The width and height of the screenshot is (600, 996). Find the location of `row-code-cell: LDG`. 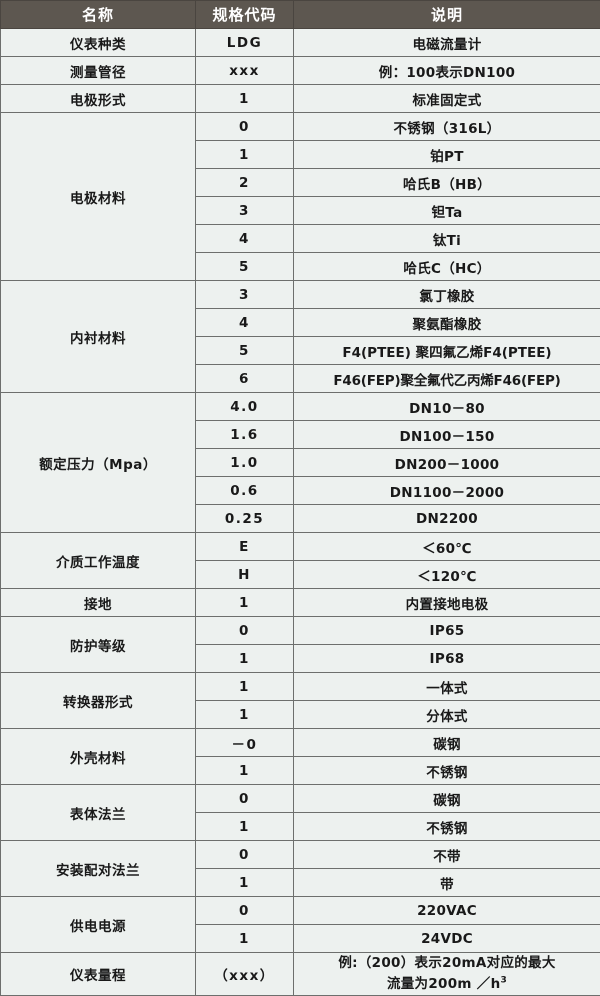

row-code-cell: LDG is located at coordinates (245, 43).